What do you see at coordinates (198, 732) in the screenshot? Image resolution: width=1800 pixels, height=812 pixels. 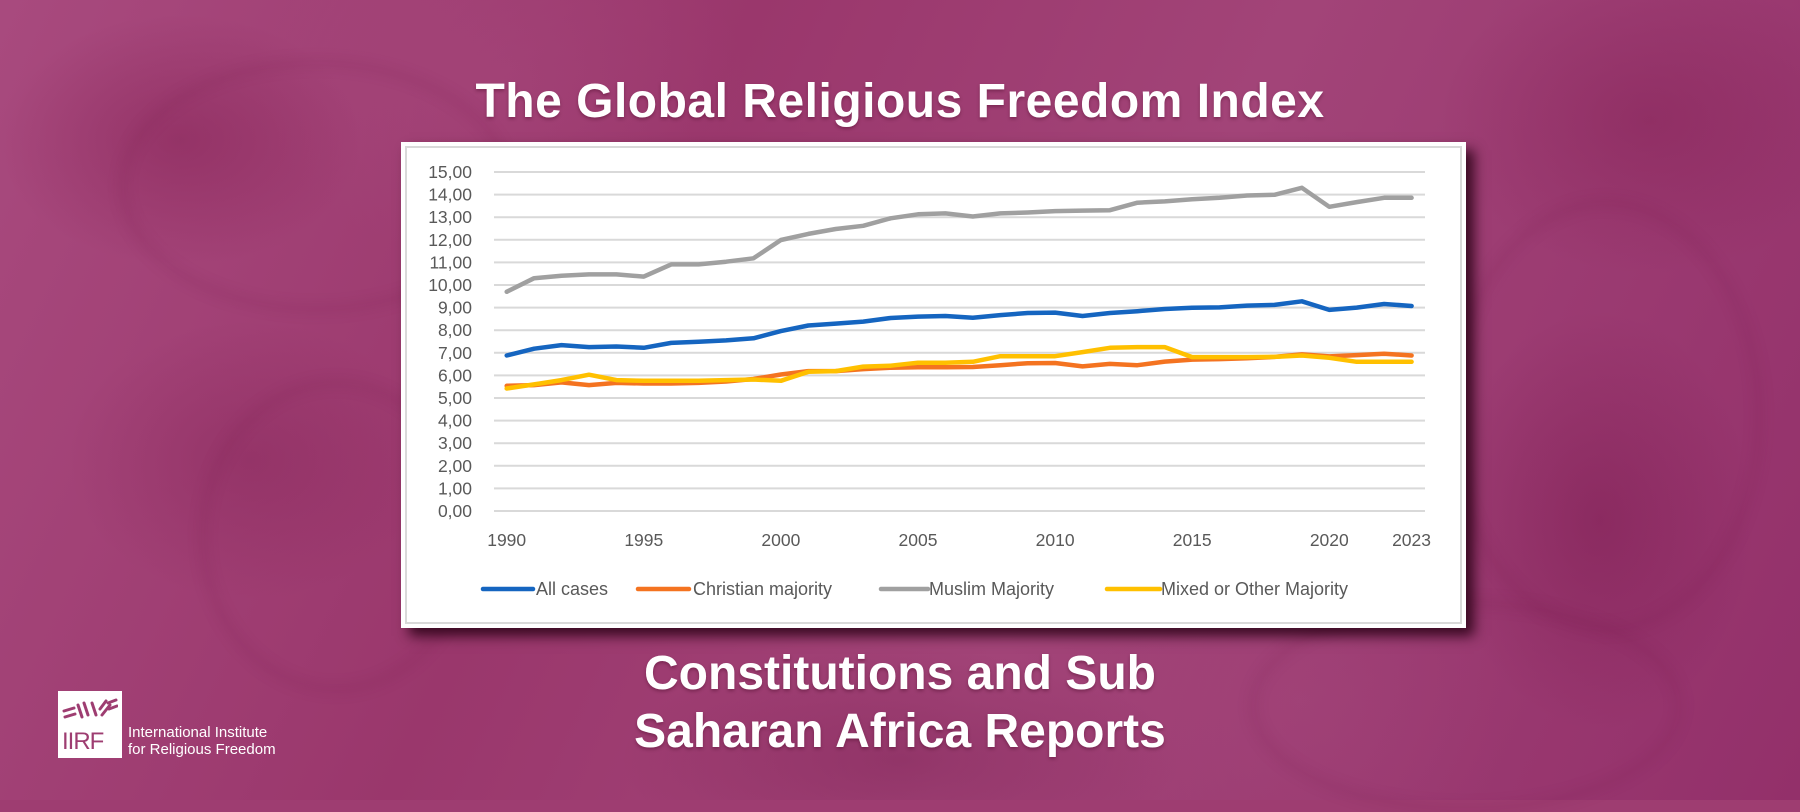 I see `logo-name-line-1: International Institute` at bounding box center [198, 732].